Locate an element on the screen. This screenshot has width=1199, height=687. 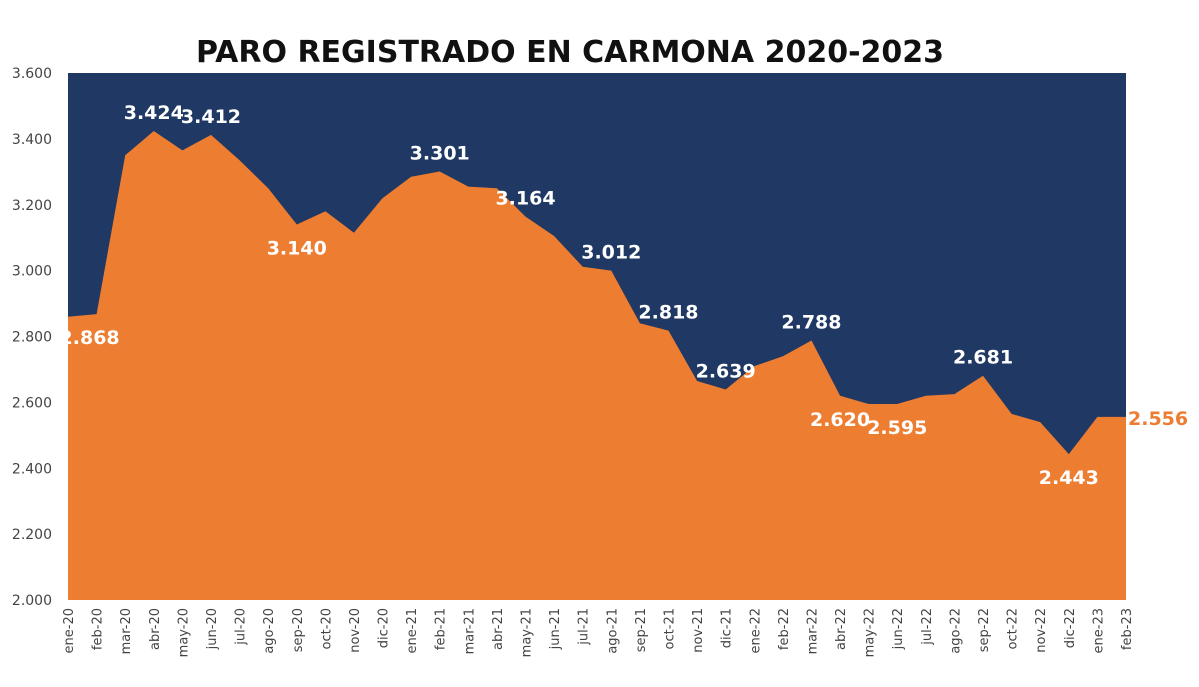
data-label: 3.424 is located at coordinates (154, 113).